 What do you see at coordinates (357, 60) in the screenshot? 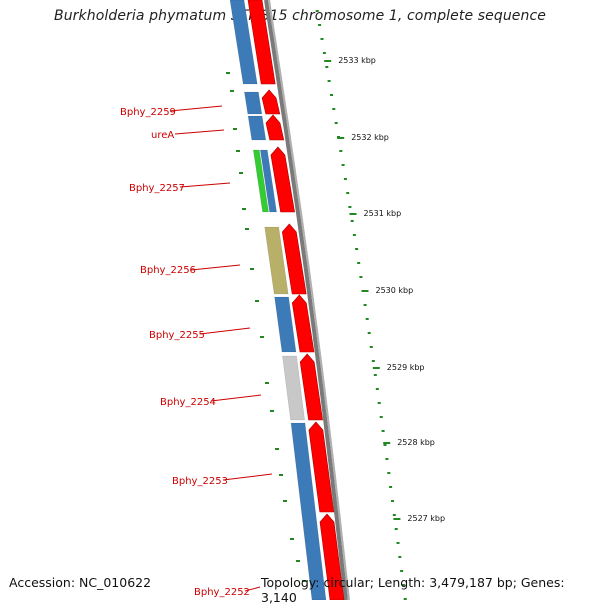
I see `scale-tick-label: 2533 kbp` at bounding box center [357, 60].